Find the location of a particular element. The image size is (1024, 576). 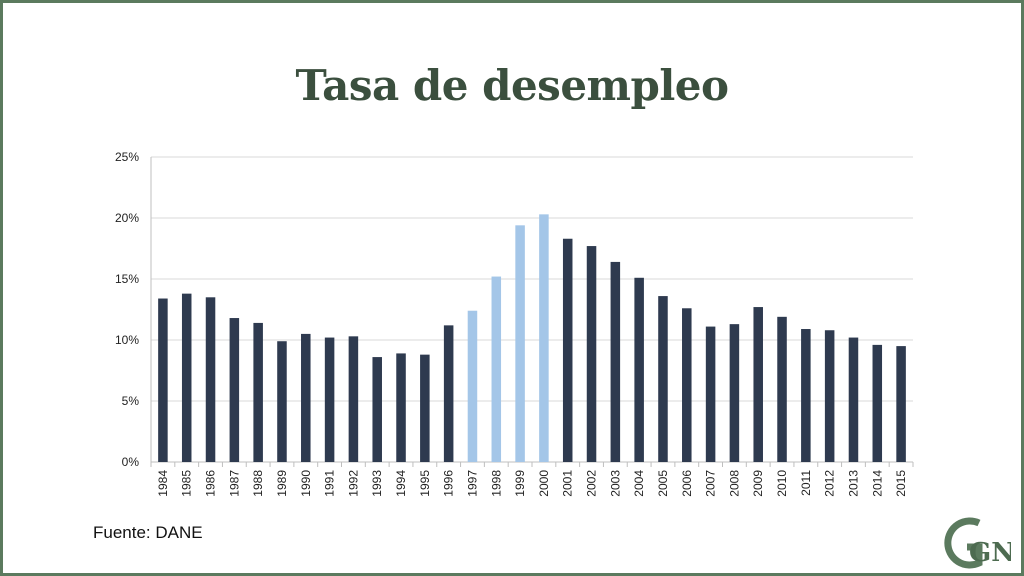

x-tick-label: 2004 is located at coordinates (639, 483).